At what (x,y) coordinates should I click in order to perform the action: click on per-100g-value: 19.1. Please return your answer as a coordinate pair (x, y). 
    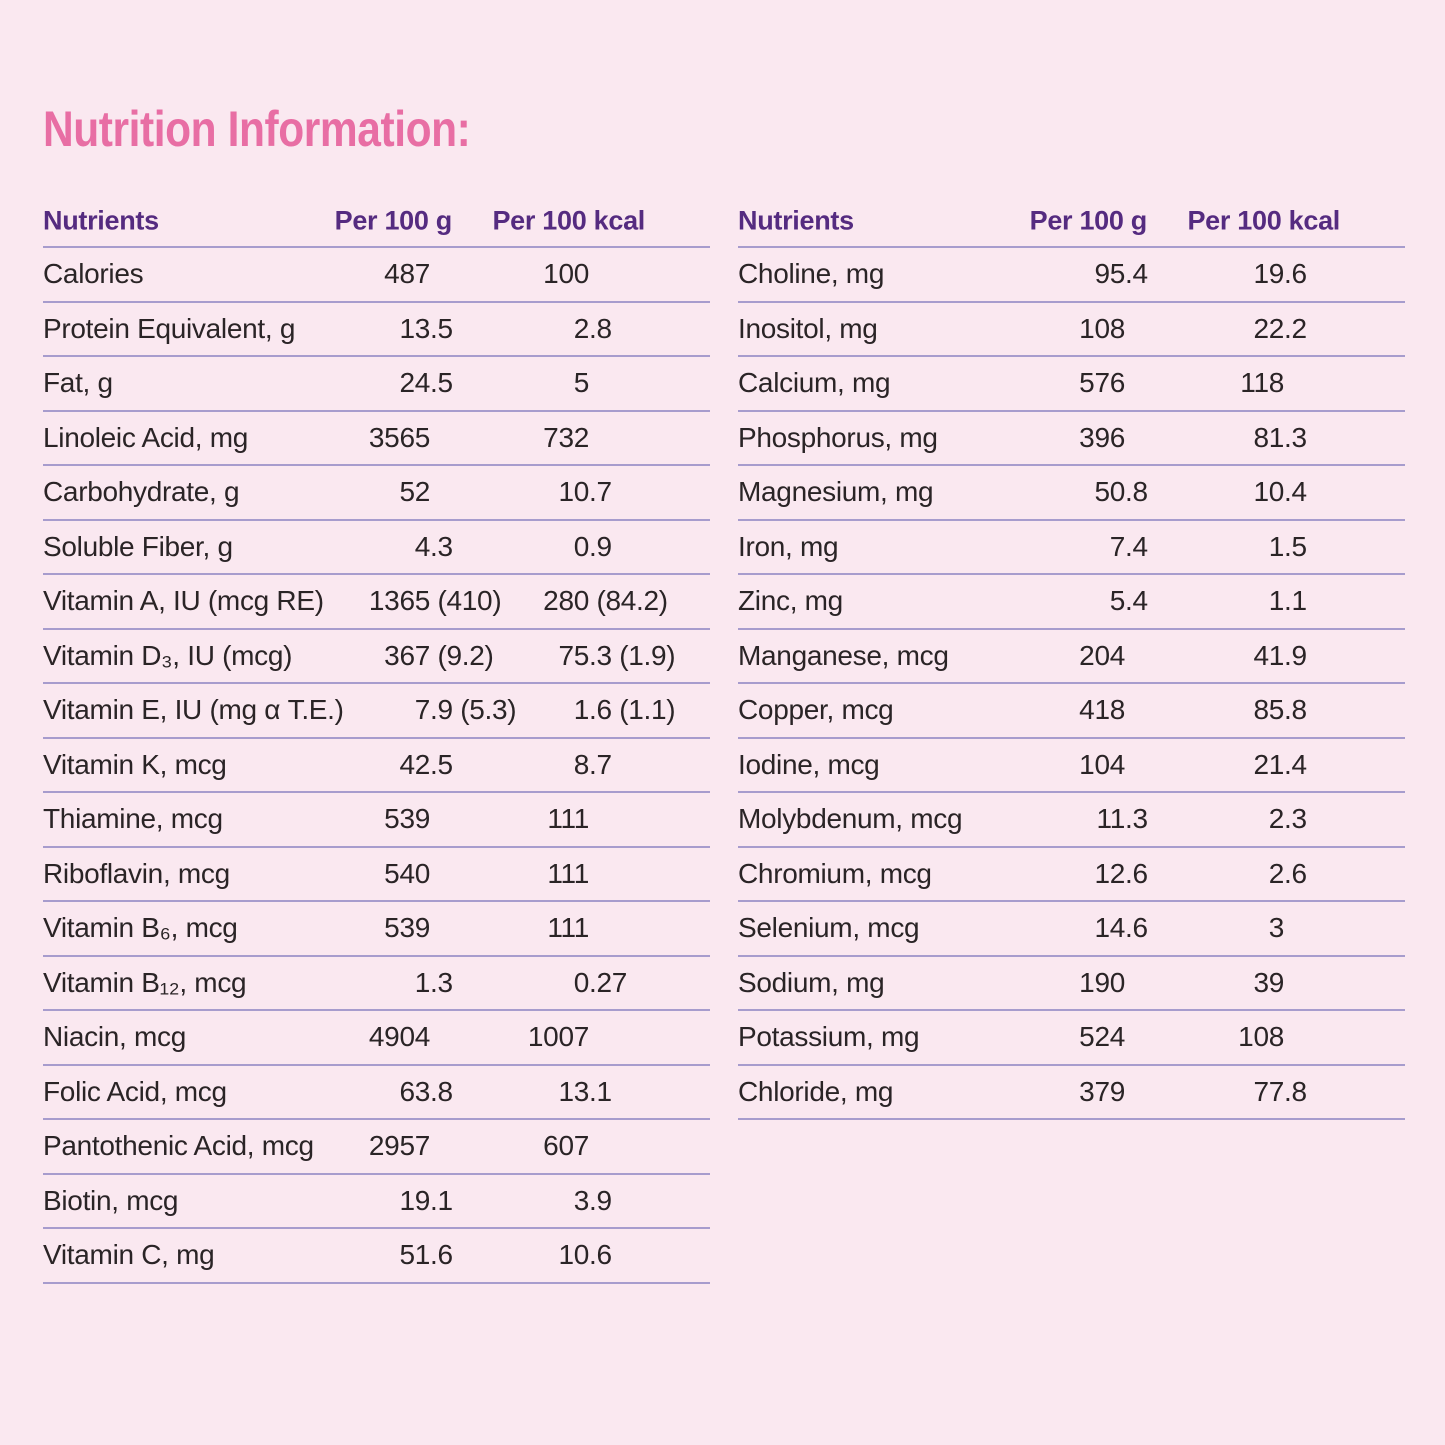
    Looking at the image, I should click on (426, 1200).